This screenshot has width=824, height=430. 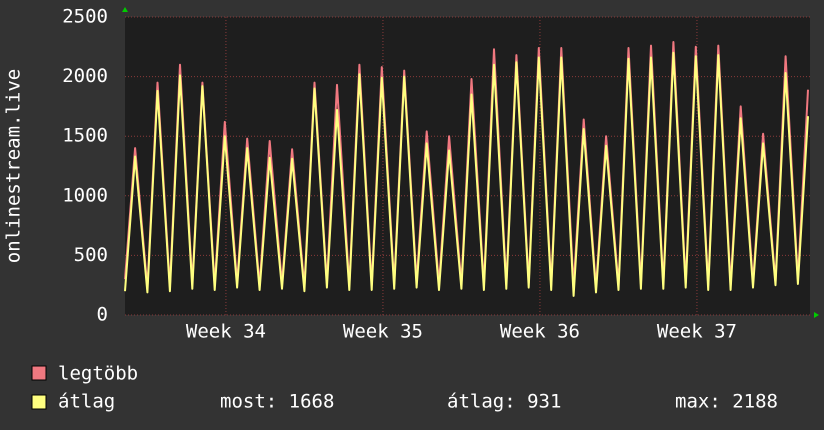 What do you see at coordinates (697, 332) in the screenshot?
I see `x-tick-label: Week 37` at bounding box center [697, 332].